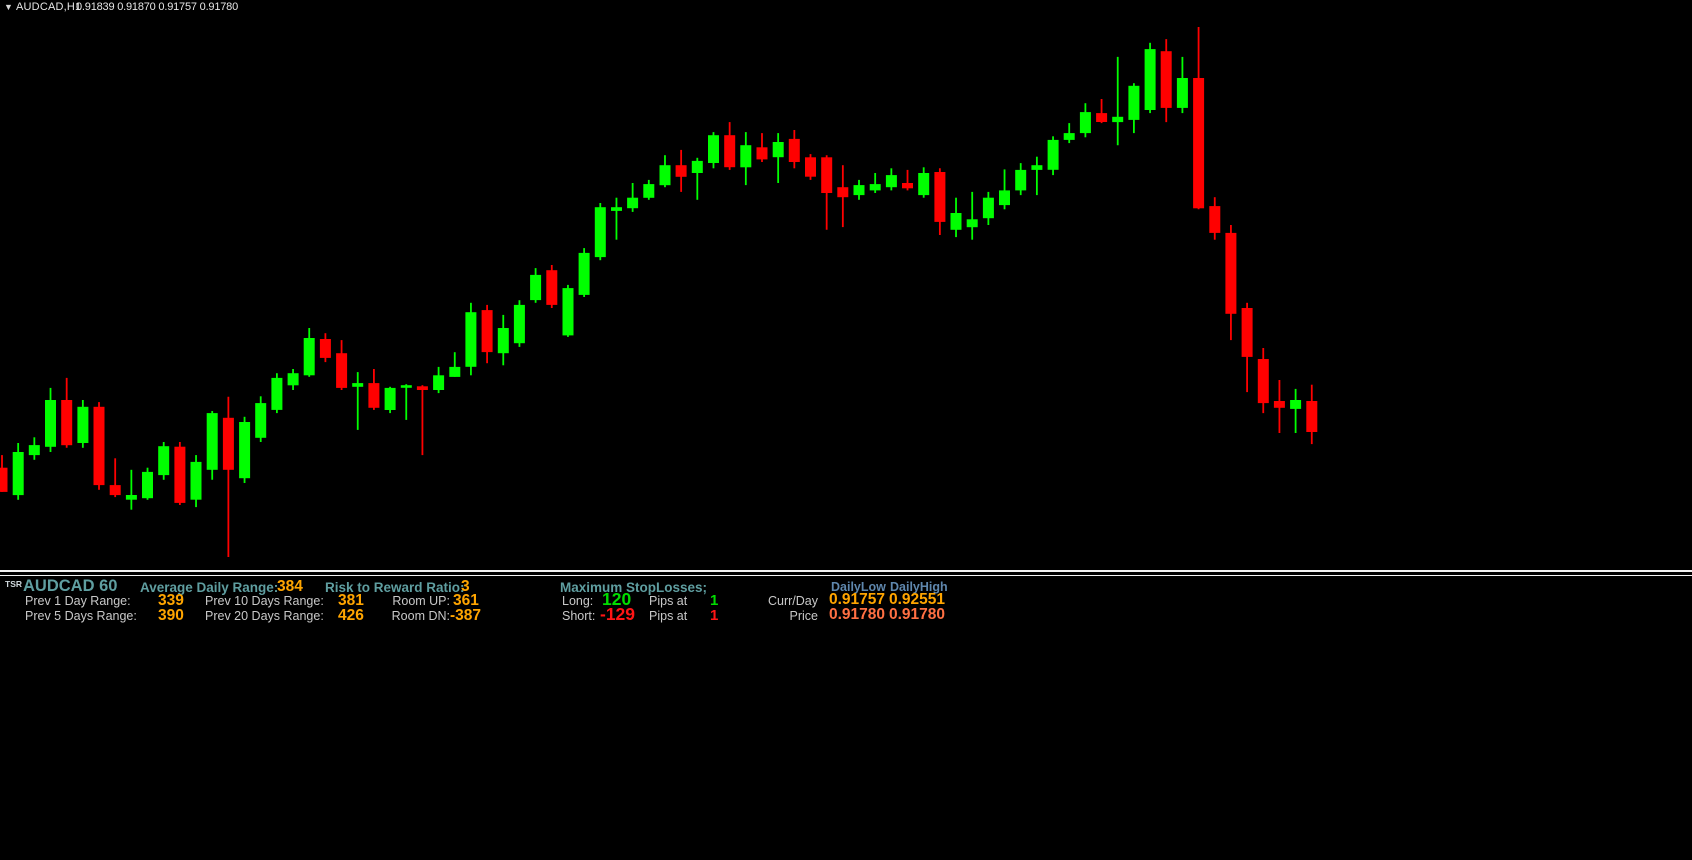  What do you see at coordinates (465, 586) in the screenshot?
I see `risk-reward-value: 3` at bounding box center [465, 586].